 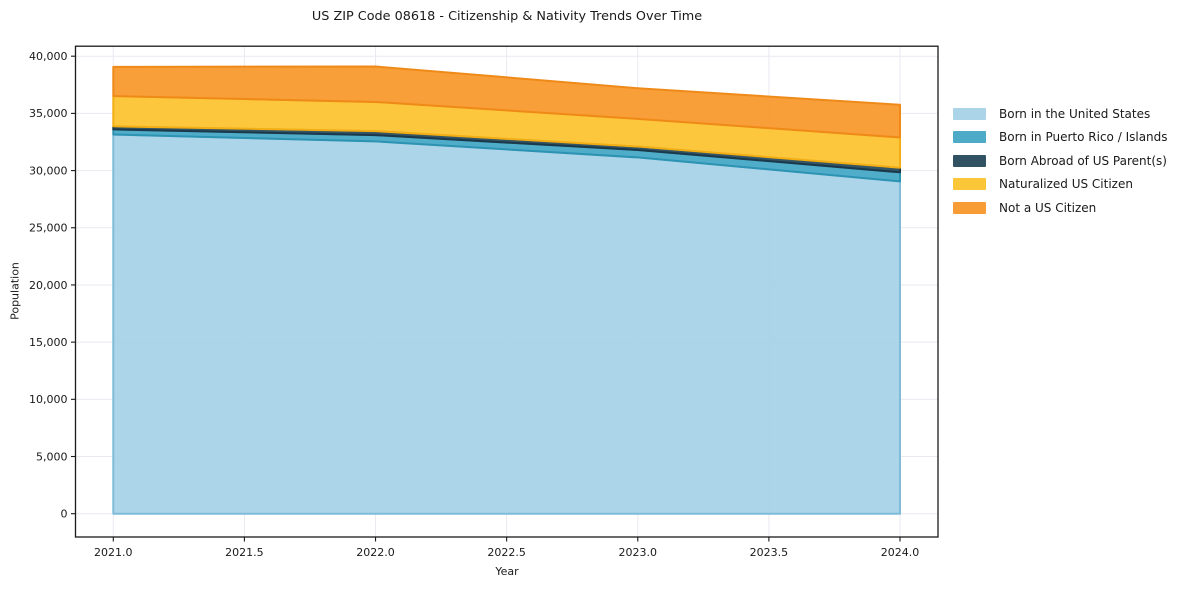 What do you see at coordinates (900, 552) in the screenshot?
I see `x-tick-label: 2024.0` at bounding box center [900, 552].